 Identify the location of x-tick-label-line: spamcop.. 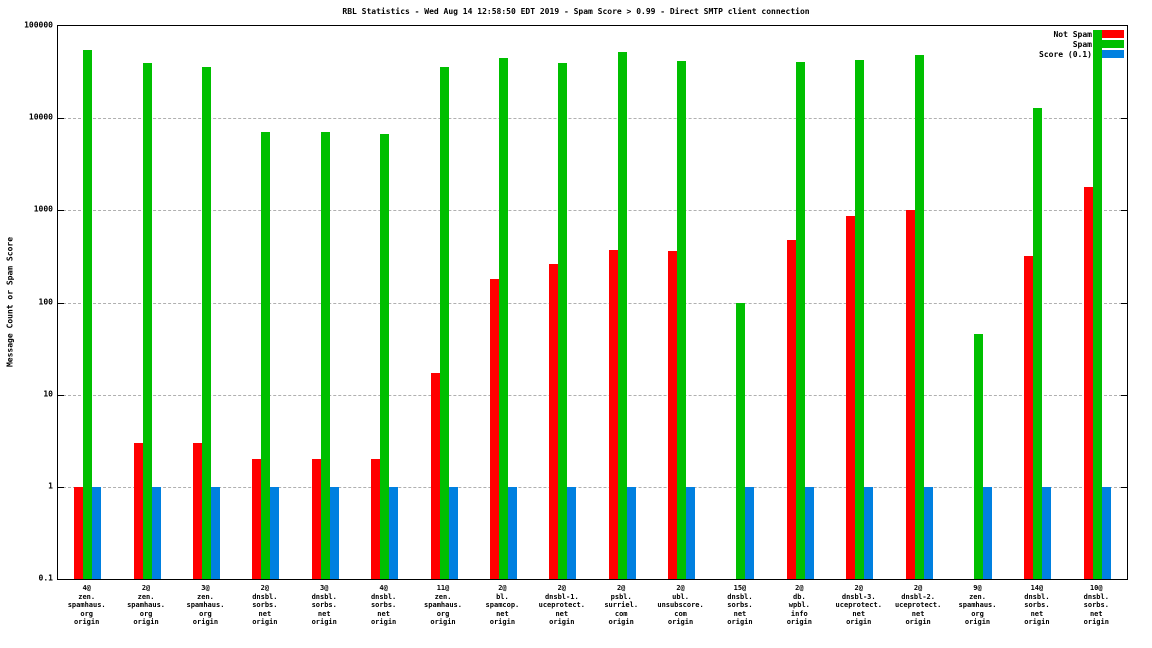
(502, 605).